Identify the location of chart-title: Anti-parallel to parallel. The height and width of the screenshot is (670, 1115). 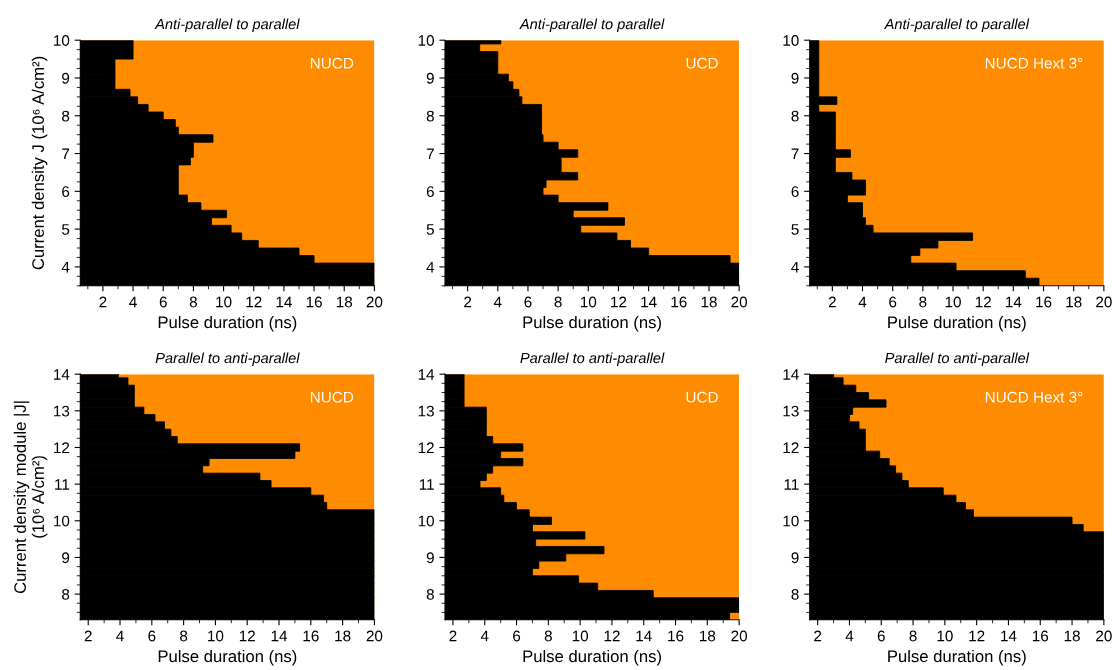
(592, 25).